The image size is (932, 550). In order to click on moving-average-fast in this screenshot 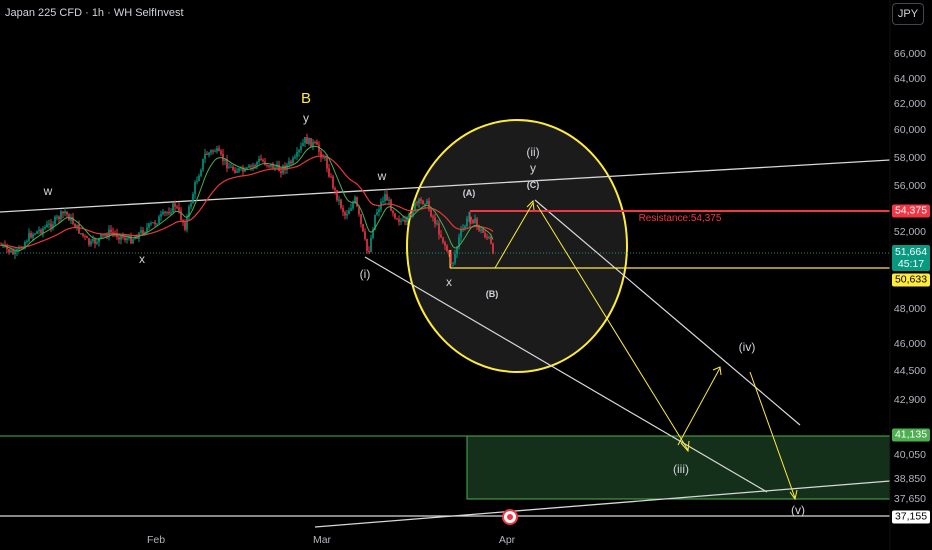, I will do `click(247, 198)`.